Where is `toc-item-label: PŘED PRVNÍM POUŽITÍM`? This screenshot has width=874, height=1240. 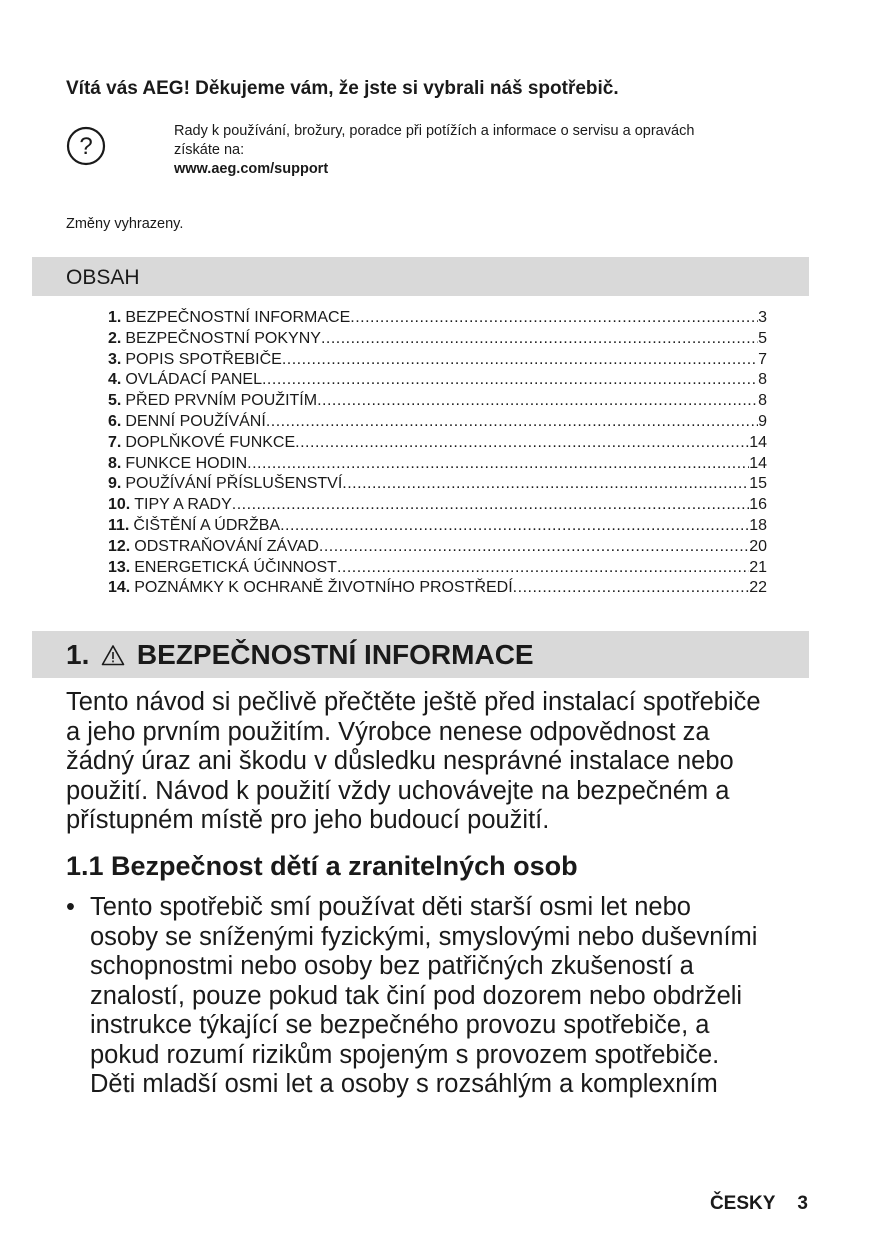 toc-item-label: PŘED PRVNÍM POUŽITÍM is located at coordinates (221, 401).